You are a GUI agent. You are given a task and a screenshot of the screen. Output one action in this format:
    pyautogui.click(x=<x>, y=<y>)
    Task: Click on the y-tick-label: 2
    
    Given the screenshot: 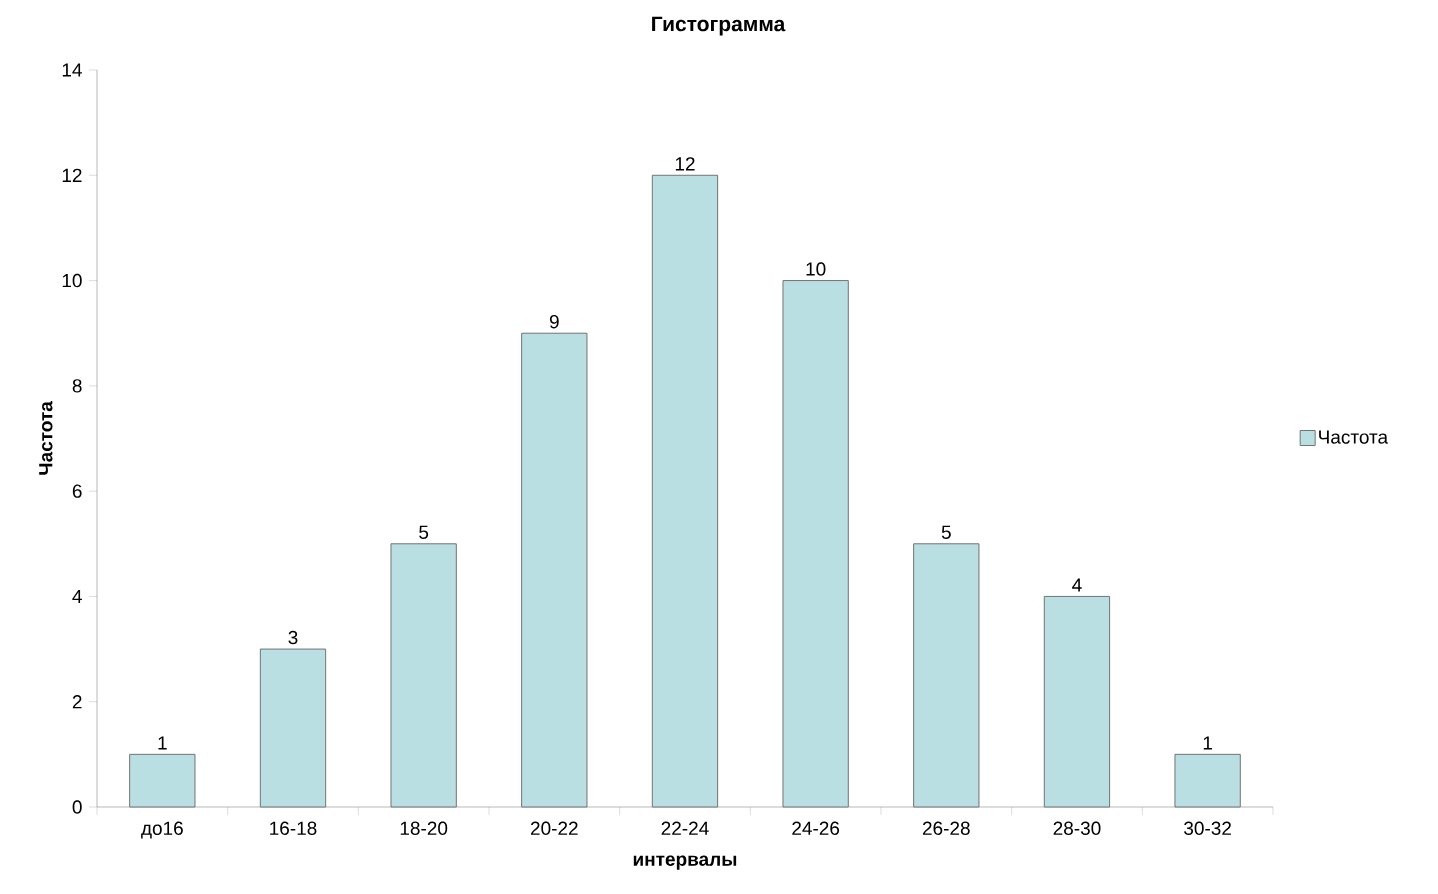 What is the action you would take?
    pyautogui.click(x=77, y=702)
    